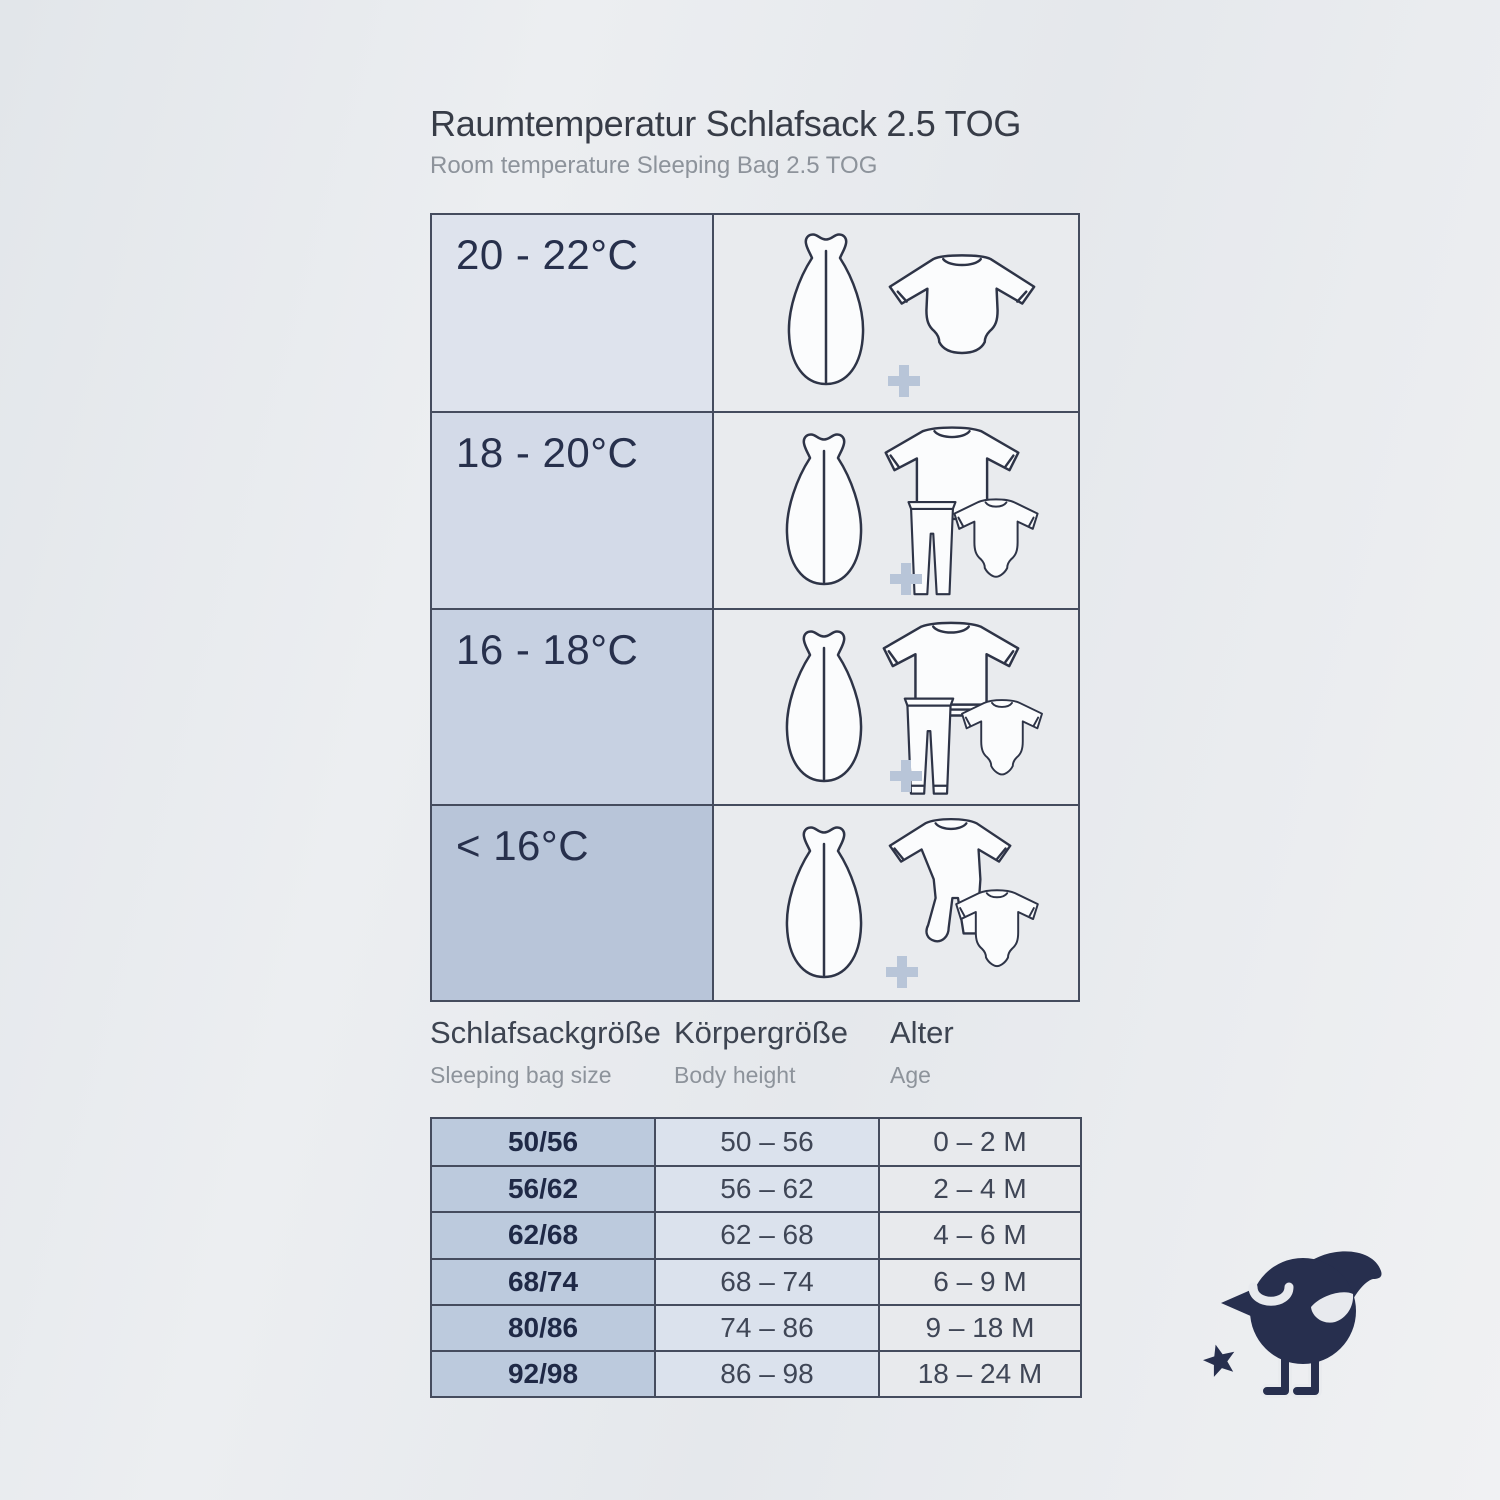  What do you see at coordinates (1237, 1303) in the screenshot?
I see `bird-beak` at bounding box center [1237, 1303].